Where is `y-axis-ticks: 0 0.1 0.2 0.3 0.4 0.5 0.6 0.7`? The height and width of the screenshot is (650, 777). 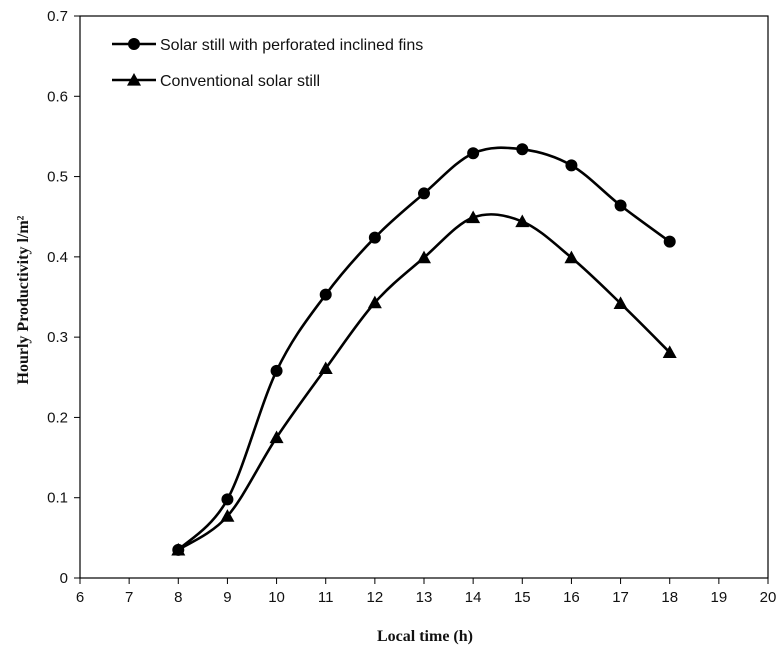
y-axis-ticks: 0 0.1 0.2 0.3 0.4 0.5 0.6 0.7 is located at coordinates (63, 297).